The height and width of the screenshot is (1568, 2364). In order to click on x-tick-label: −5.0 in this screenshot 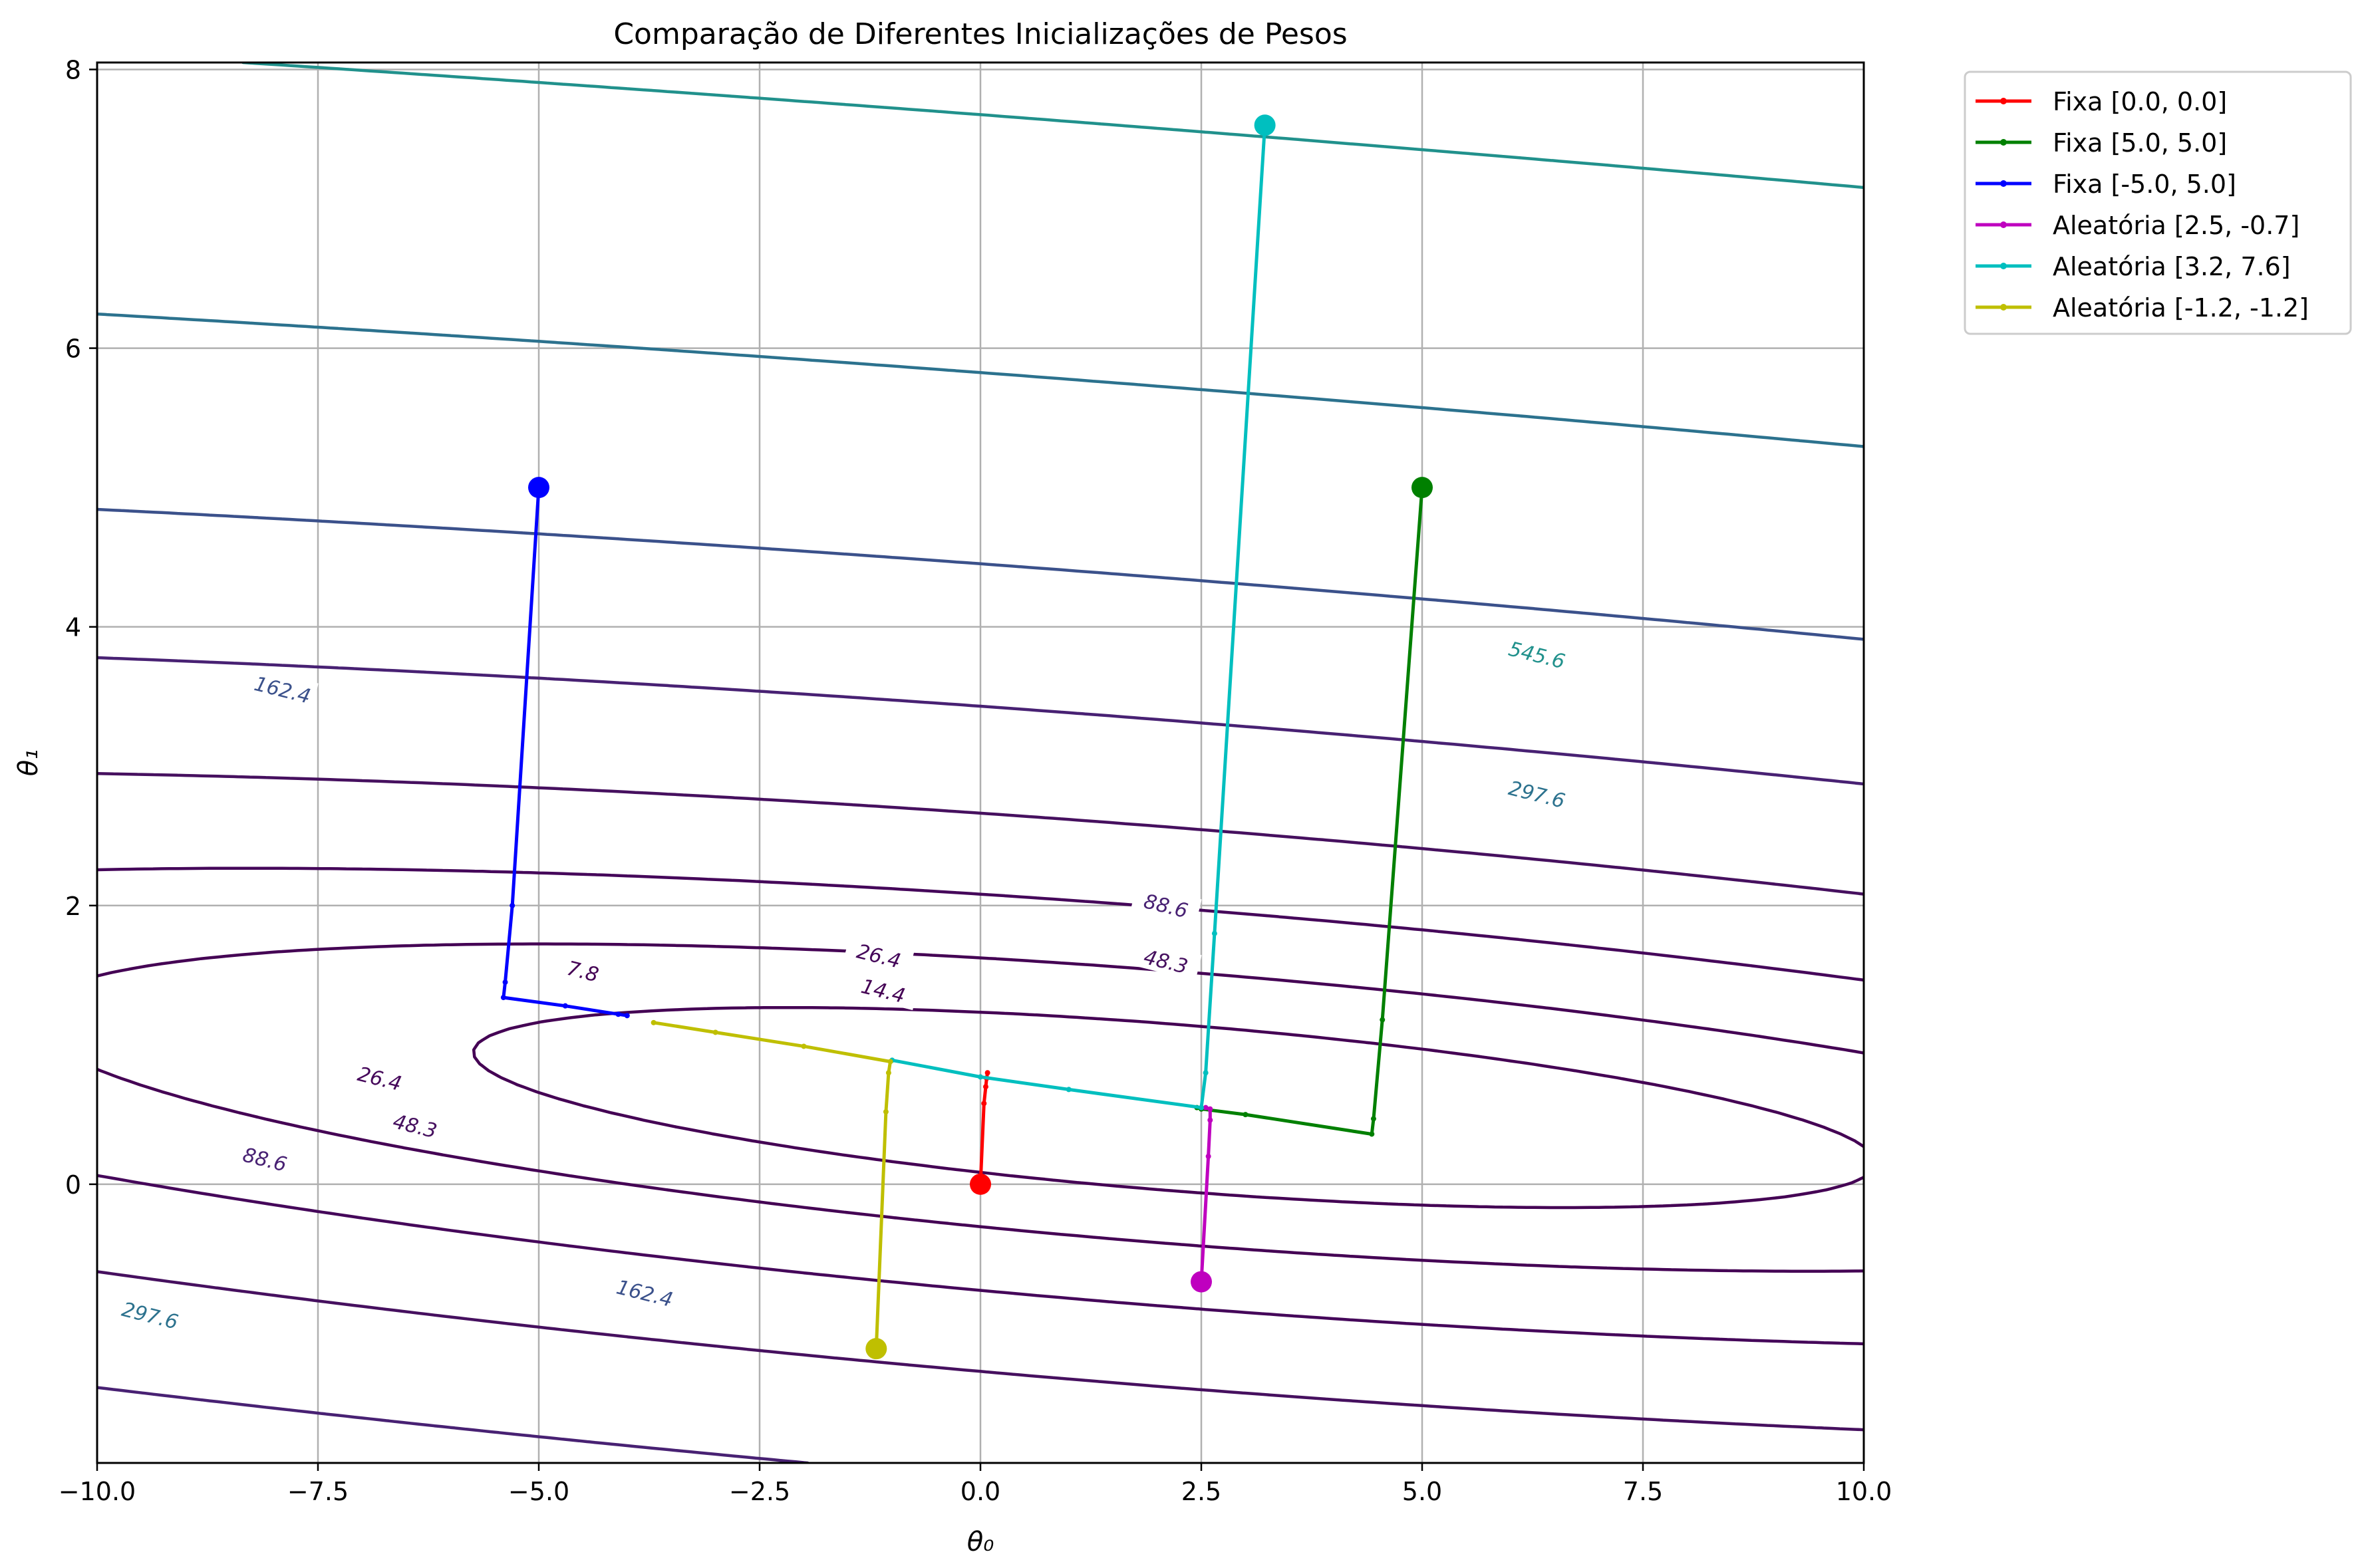, I will do `click(538, 1491)`.